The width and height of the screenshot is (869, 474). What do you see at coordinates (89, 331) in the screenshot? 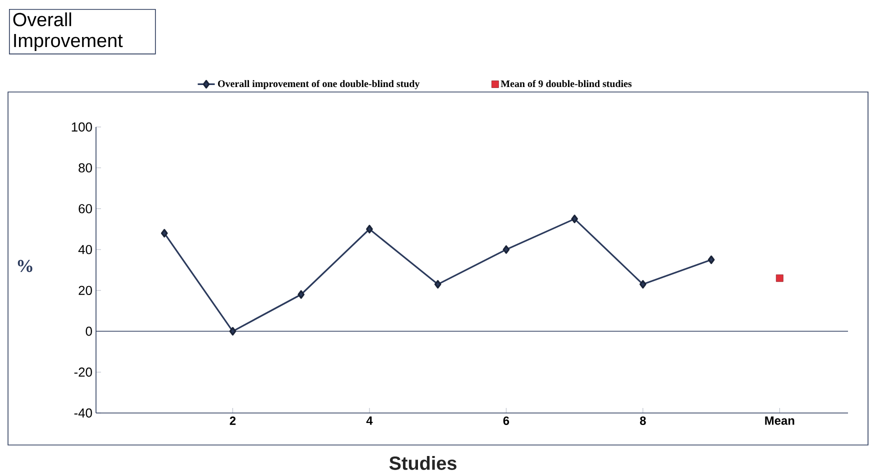
I see `y-tick-label: 0` at bounding box center [89, 331].